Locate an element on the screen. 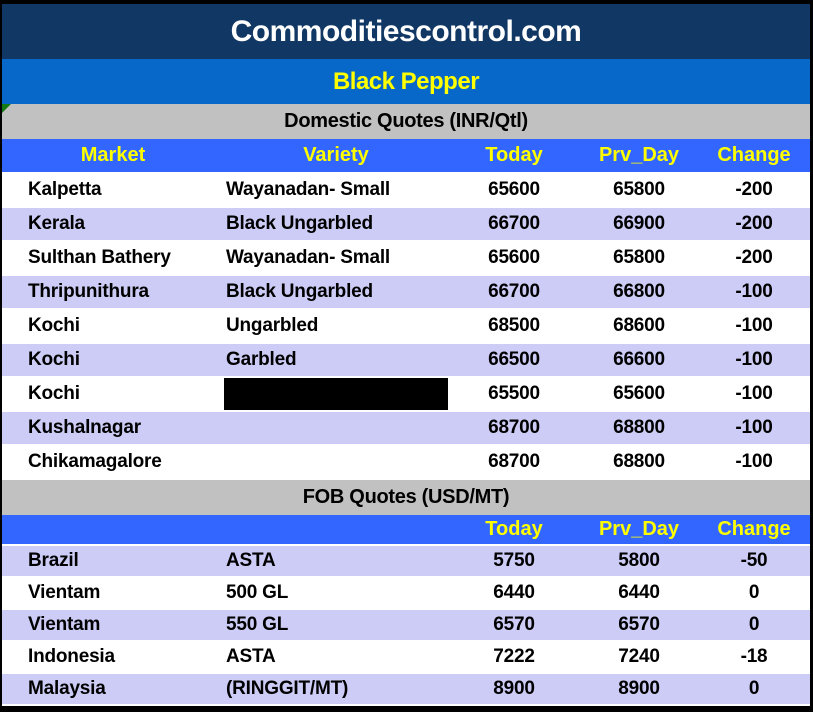 The width and height of the screenshot is (813, 712). table-row: Kochi Garbled 66500 66600 -100 is located at coordinates (406, 361).